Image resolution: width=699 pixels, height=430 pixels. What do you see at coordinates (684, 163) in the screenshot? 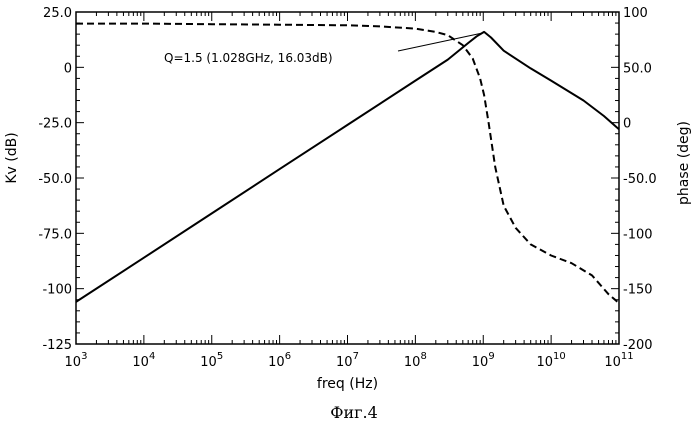
I see `y-axis-label-right: phase (deg)` at bounding box center [684, 163].